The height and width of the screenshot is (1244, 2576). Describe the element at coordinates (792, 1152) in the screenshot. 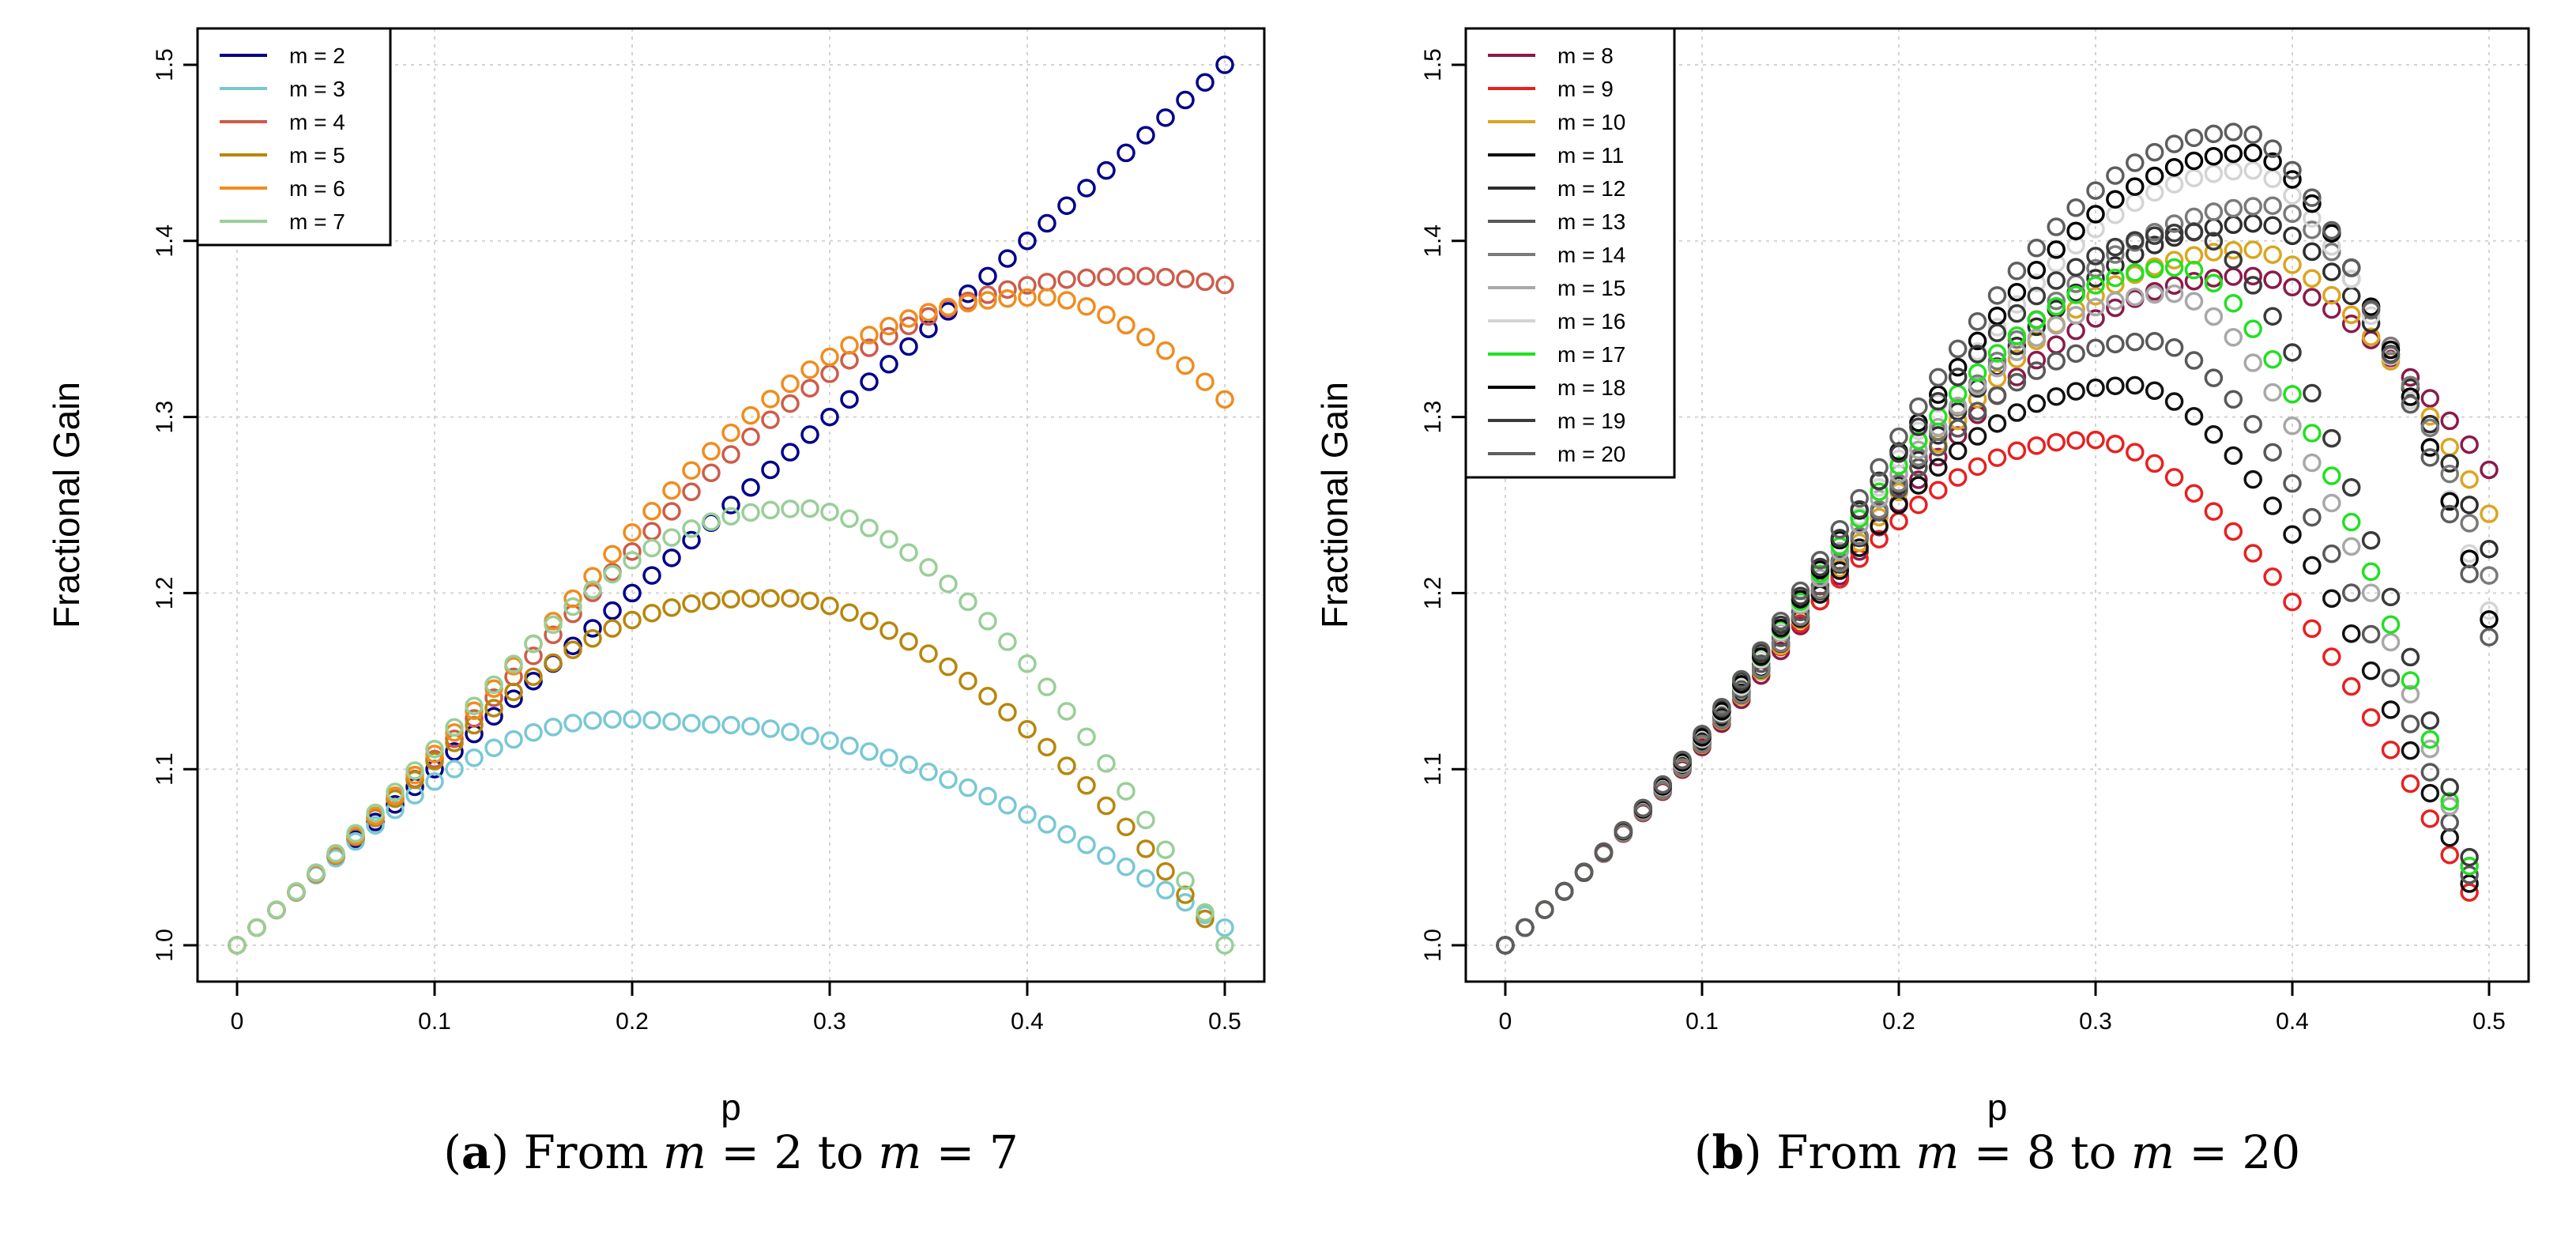

I see `caption-part: = 2 to` at that location.